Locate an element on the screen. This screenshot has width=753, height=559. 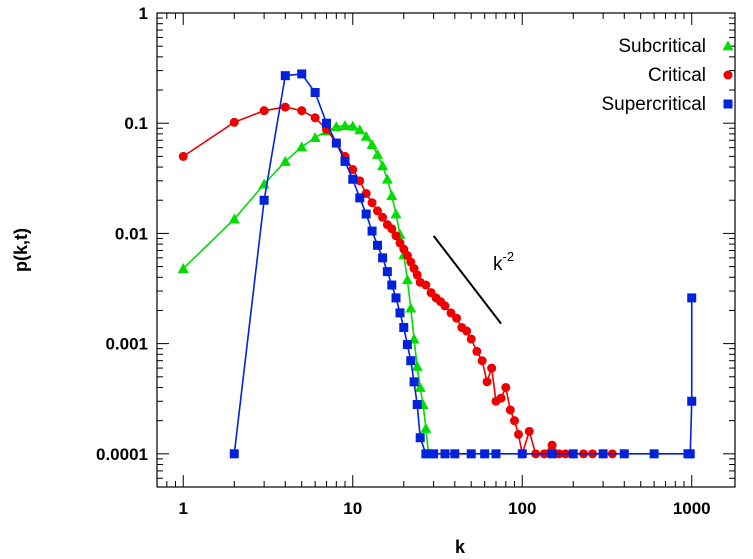
slope-annotation: k-2 is located at coordinates (503, 262).